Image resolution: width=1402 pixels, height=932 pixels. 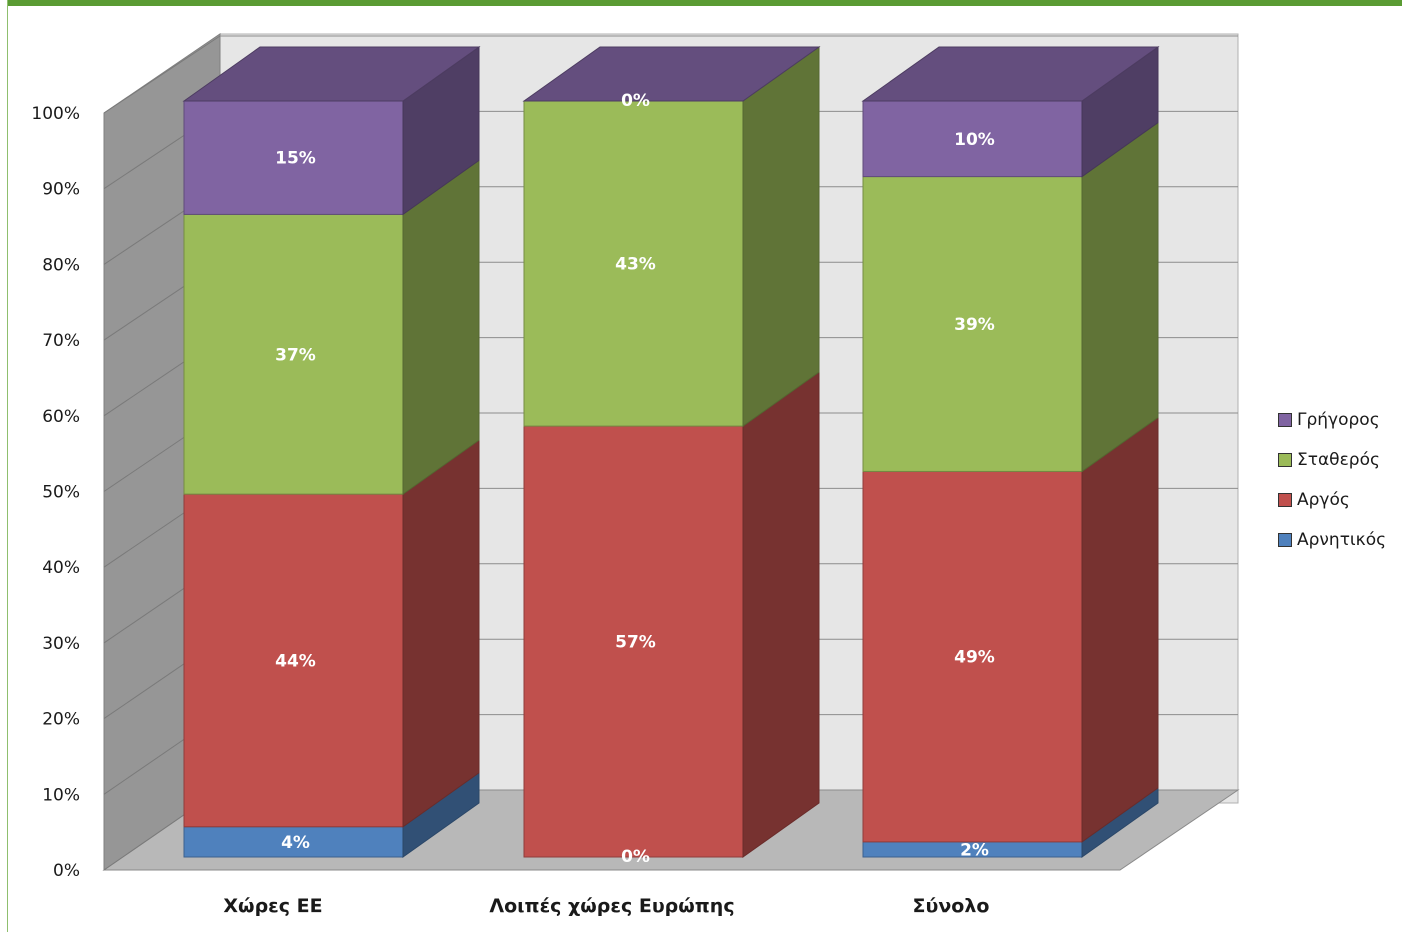 What do you see at coordinates (4, 466) in the screenshot?
I see `window-left-border` at bounding box center [4, 466].